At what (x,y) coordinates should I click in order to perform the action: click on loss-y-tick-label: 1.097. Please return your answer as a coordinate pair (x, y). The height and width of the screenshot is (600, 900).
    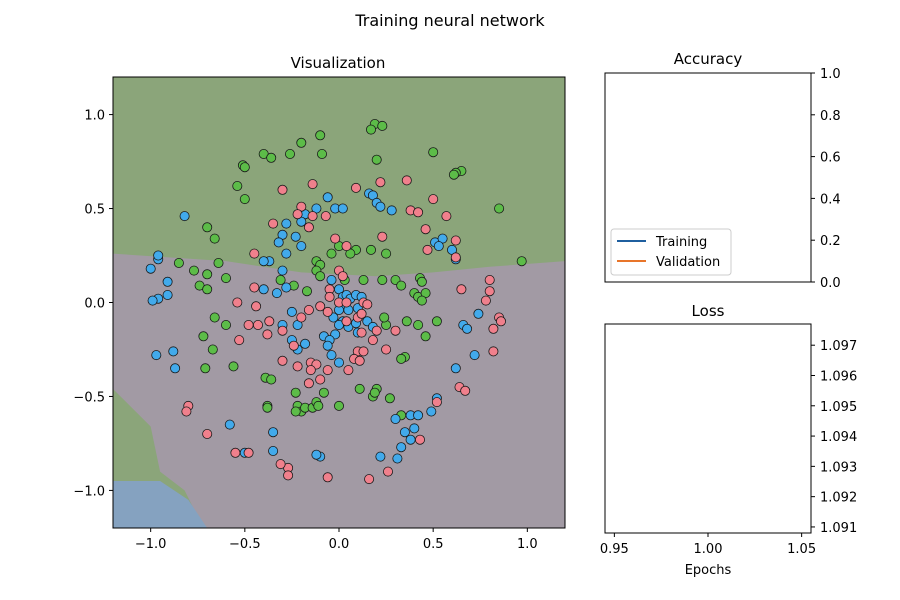
    Looking at the image, I should click on (838, 346).